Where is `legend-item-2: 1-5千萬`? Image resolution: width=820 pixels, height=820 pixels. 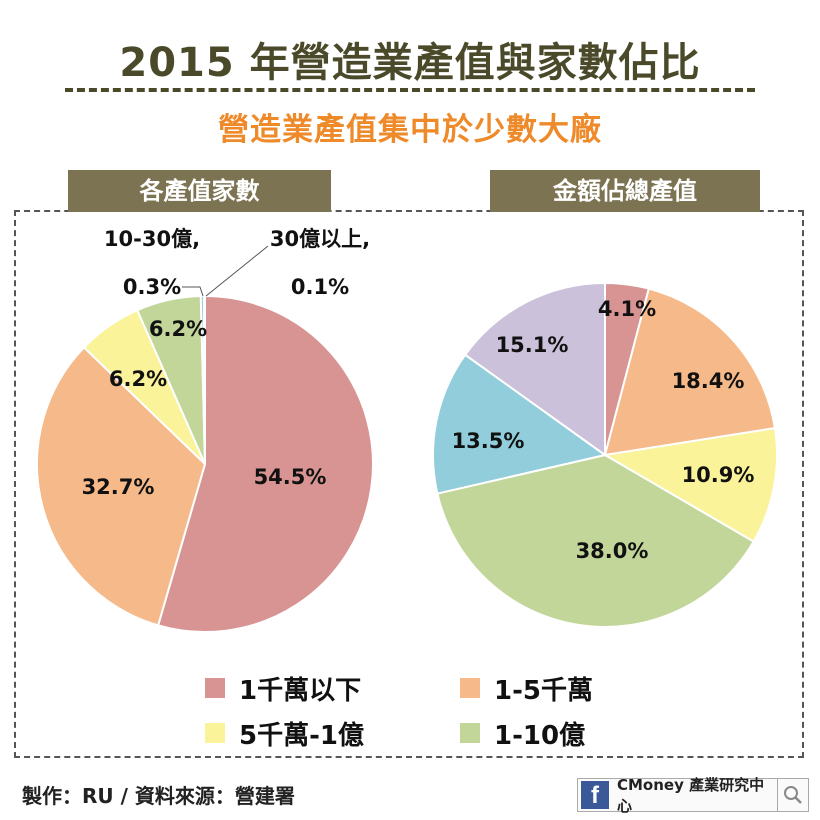 legend-item-2: 1-5千萬 is located at coordinates (526, 688).